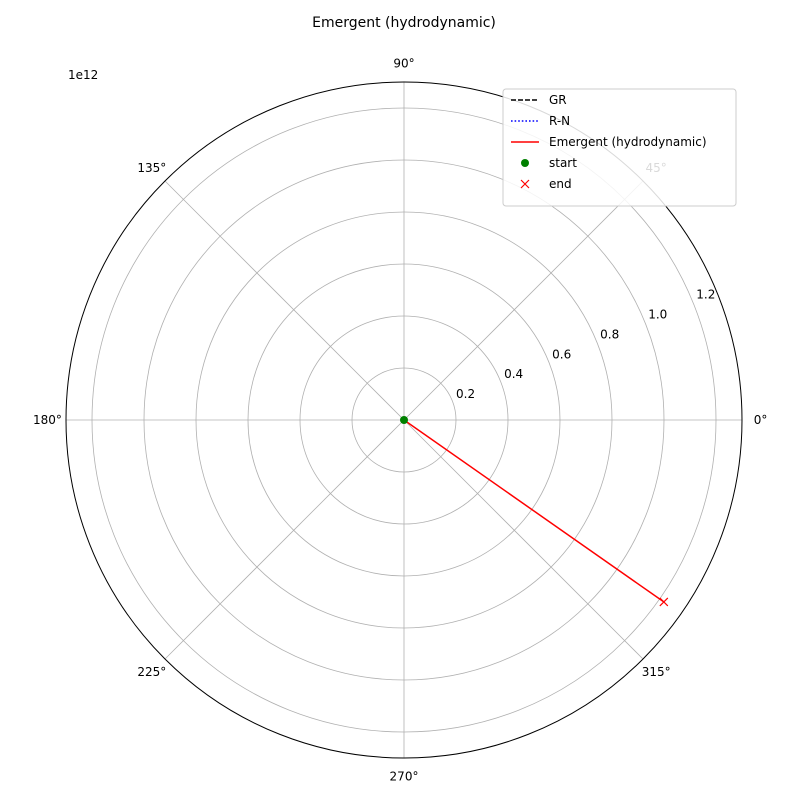 The height and width of the screenshot is (800, 800). Describe the element at coordinates (664, 602) in the screenshot. I see `marker-end` at that location.